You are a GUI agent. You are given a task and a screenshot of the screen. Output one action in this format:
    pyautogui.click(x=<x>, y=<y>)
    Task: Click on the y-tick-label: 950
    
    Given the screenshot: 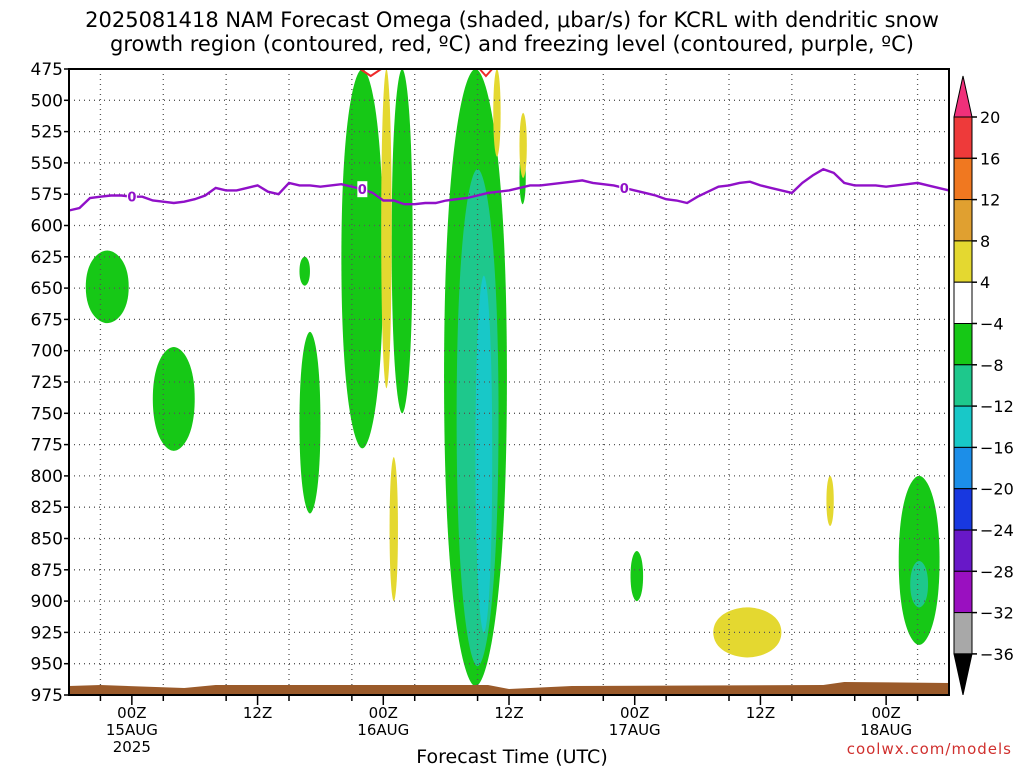 What is the action you would take?
    pyautogui.click(x=47, y=665)
    